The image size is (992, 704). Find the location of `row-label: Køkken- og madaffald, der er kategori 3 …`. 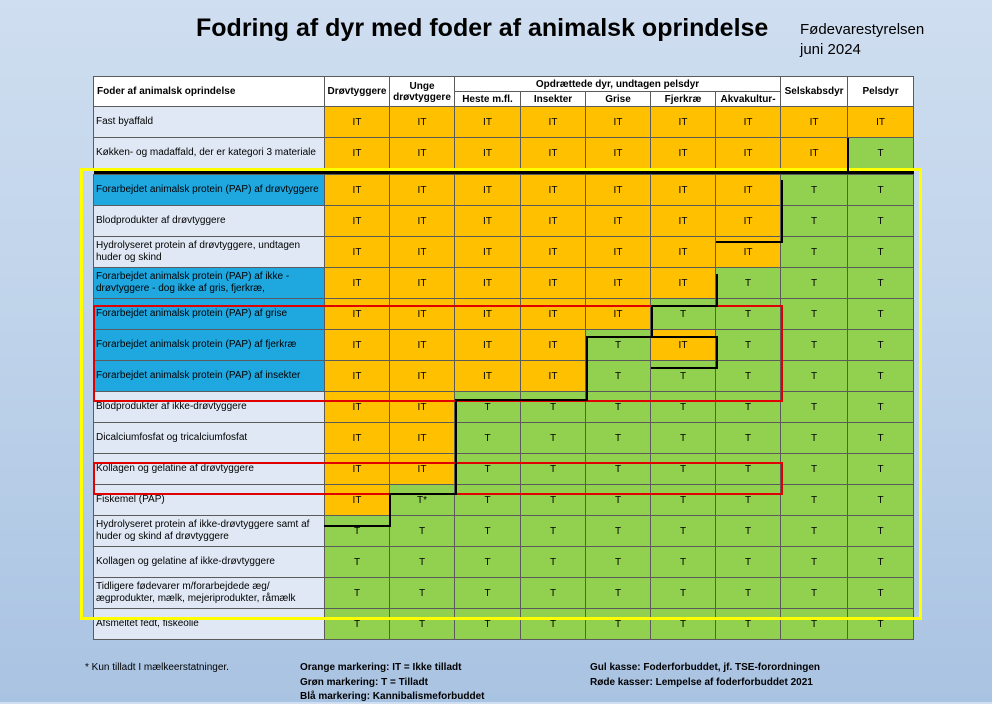

row-label: Køkken- og madaffald, der er kategori 3 … is located at coordinates (209, 153).